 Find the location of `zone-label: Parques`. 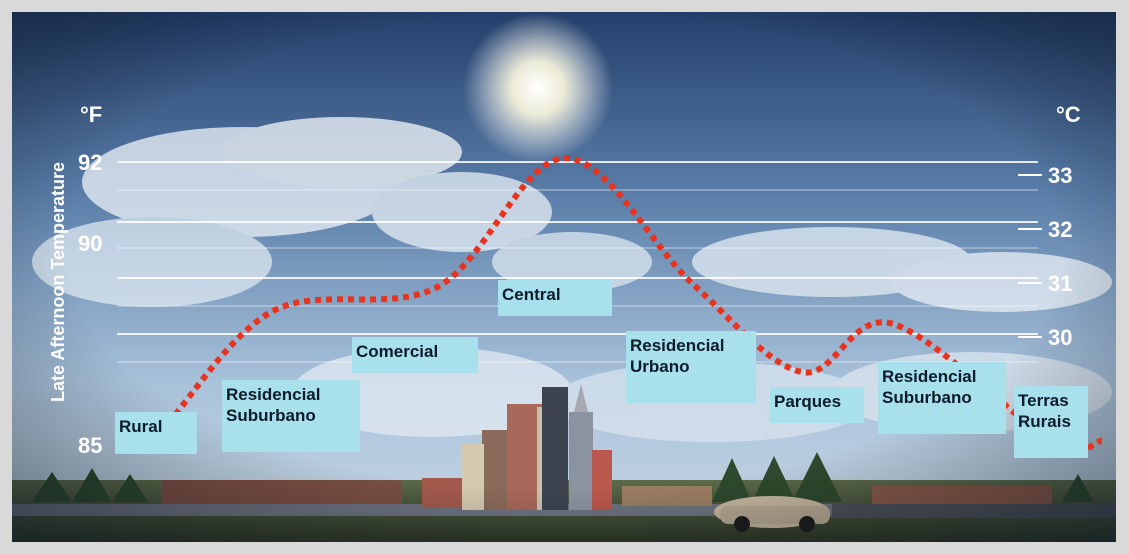

zone-label: Parques is located at coordinates (817, 405).